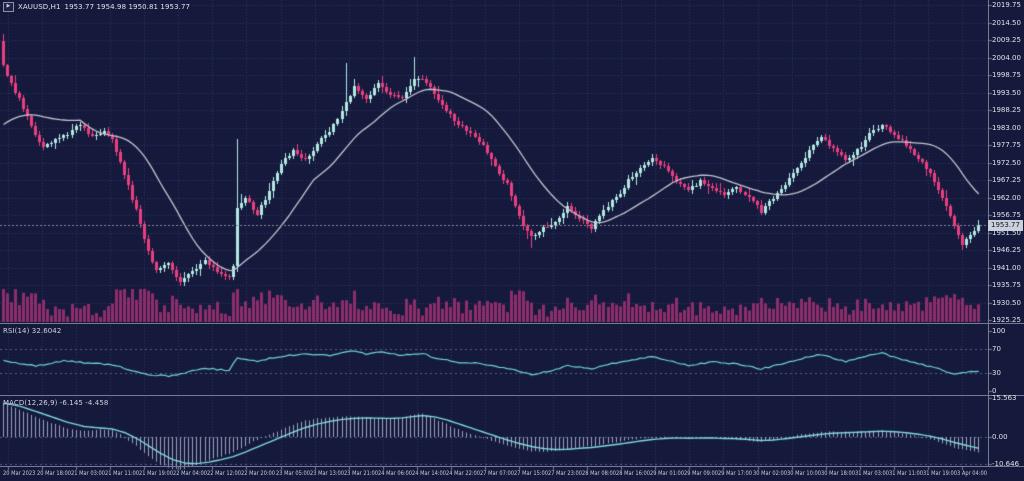 This screenshot has width=1024, height=481. What do you see at coordinates (1006, 232) in the screenshot?
I see `price-axis-label: 1951.50` at bounding box center [1006, 232].